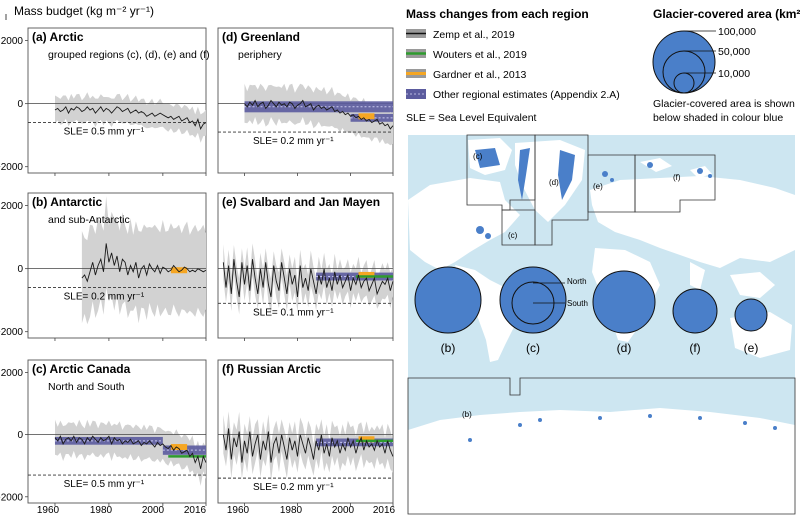  I want to click on area-circle-b, so click(448, 300).